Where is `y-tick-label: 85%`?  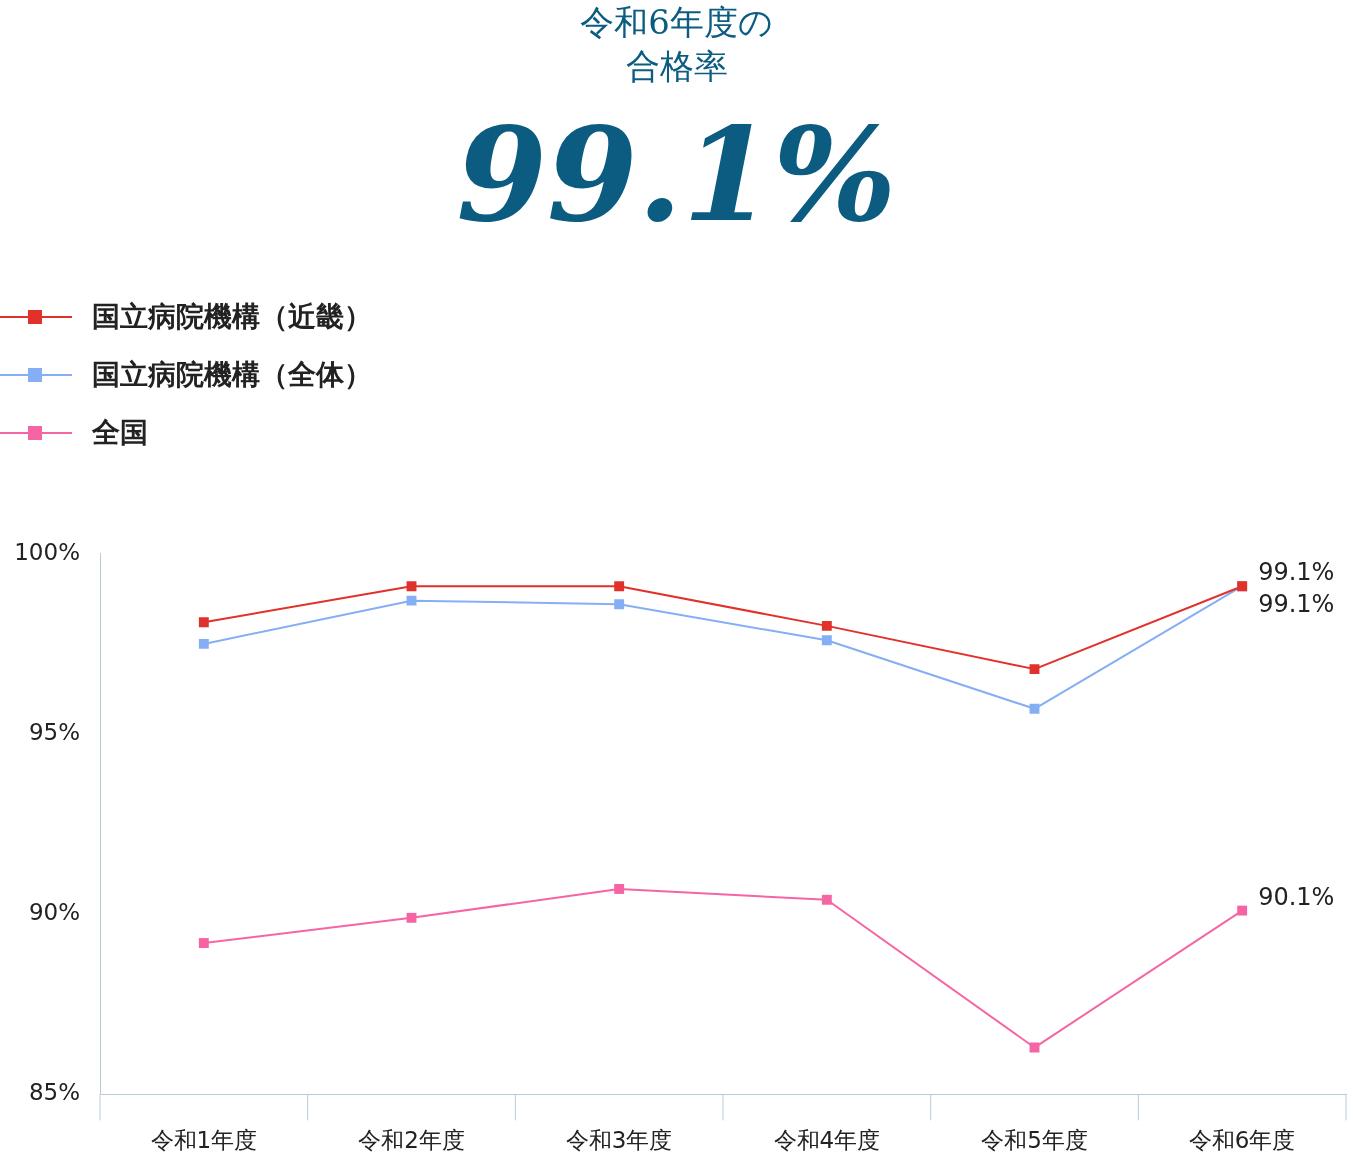 y-tick-label: 85% is located at coordinates (54, 1092).